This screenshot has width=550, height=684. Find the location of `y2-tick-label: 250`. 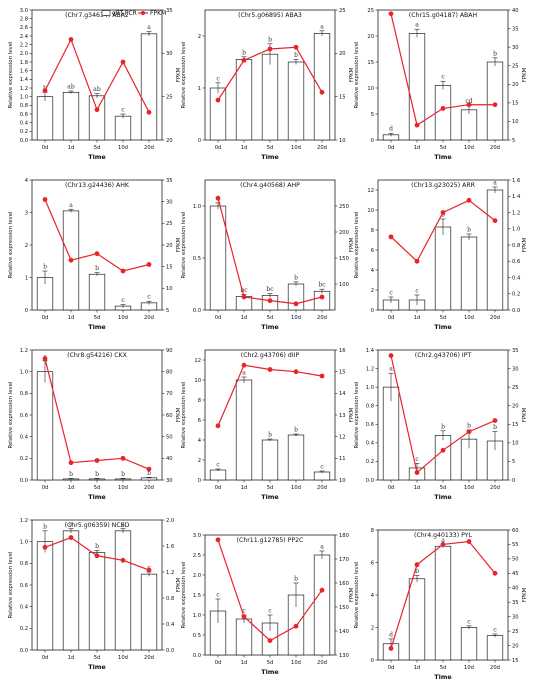

y2-tick-label: 250 is located at coordinates (344, 207).